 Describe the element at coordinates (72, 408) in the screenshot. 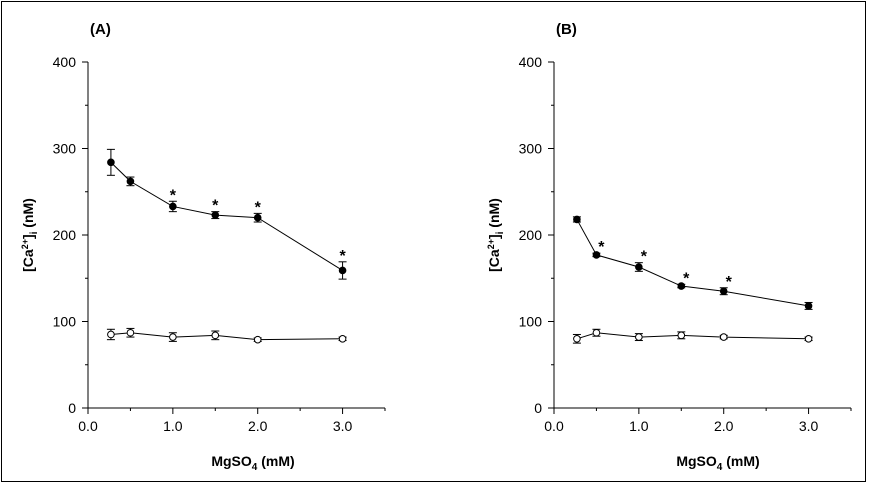

I see `panel-a-y-tick-label: 0` at that location.